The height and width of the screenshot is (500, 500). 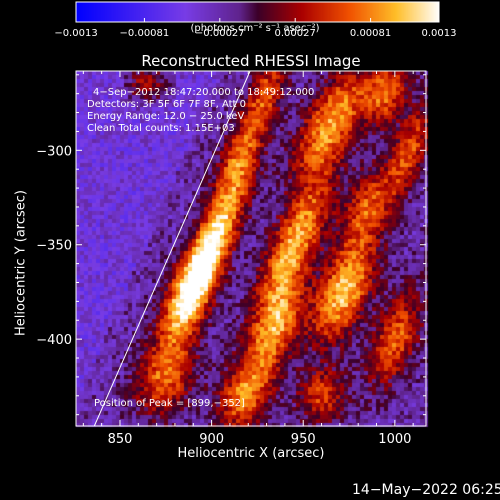 What do you see at coordinates (303, 439) in the screenshot?
I see `x-tick-label: 950` at bounding box center [303, 439].